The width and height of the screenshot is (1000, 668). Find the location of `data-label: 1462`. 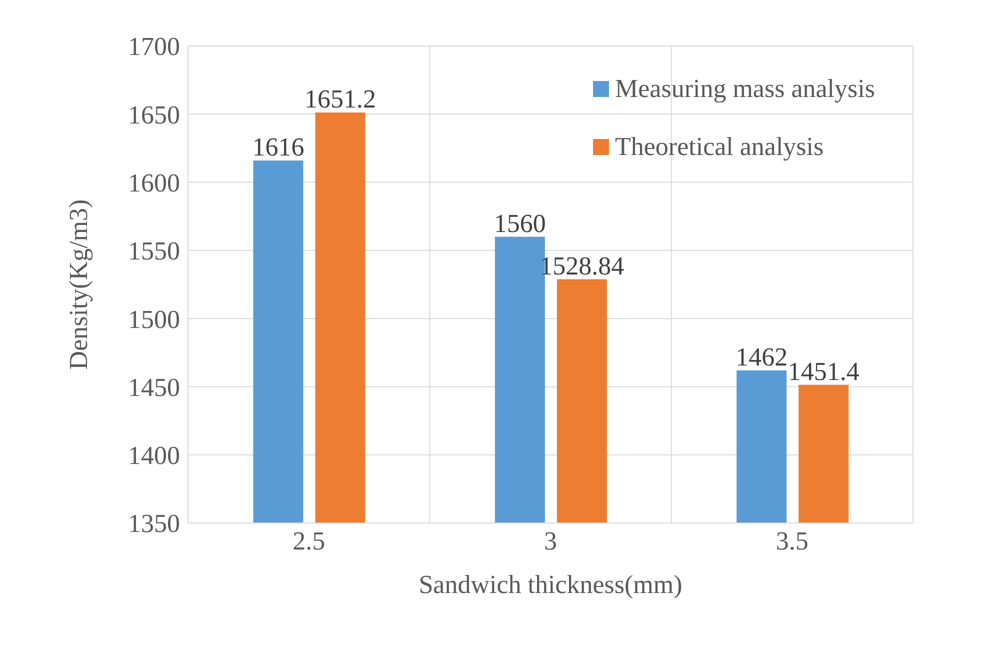

data-label: 1462 is located at coordinates (762, 357).